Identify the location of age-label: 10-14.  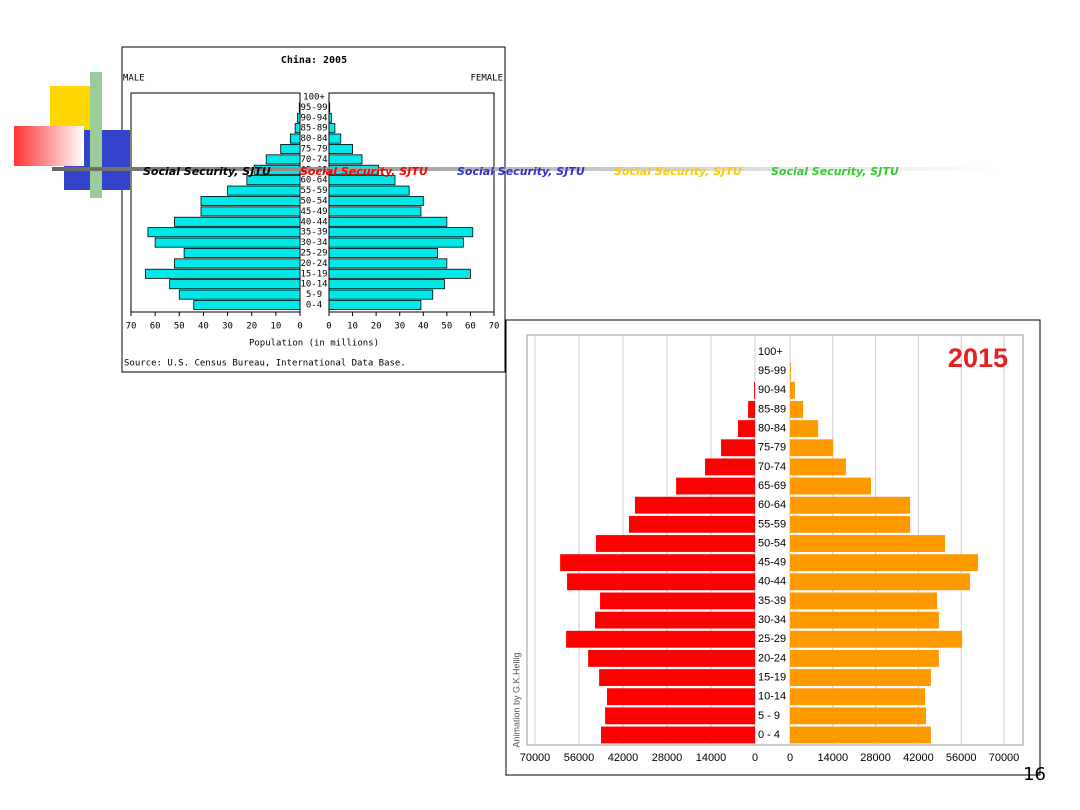
(772, 697).